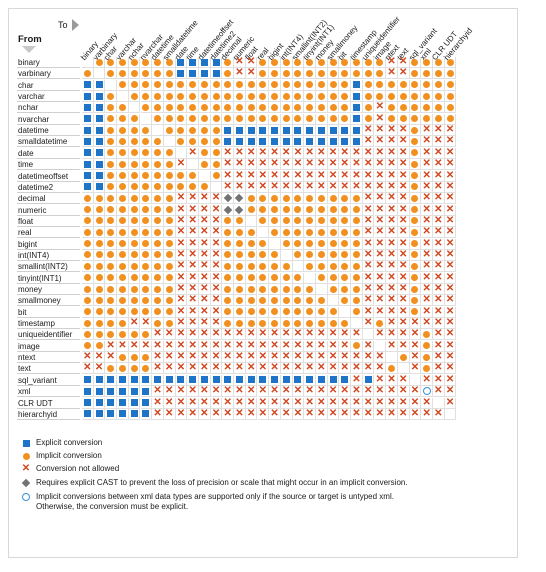 This screenshot has width=546, height=572. What do you see at coordinates (48, 289) in the screenshot?
I see `row-label: money` at bounding box center [48, 289].